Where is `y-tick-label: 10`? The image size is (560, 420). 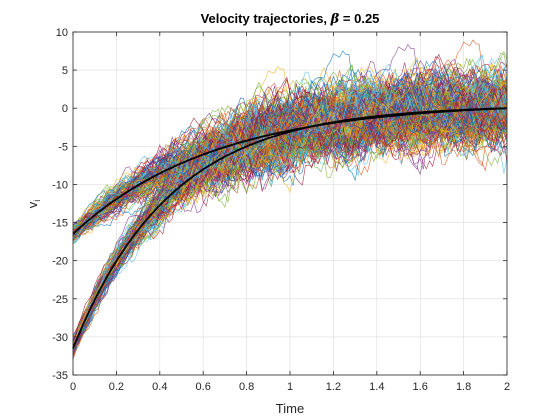
y-tick-label: 10 is located at coordinates (62, 33).